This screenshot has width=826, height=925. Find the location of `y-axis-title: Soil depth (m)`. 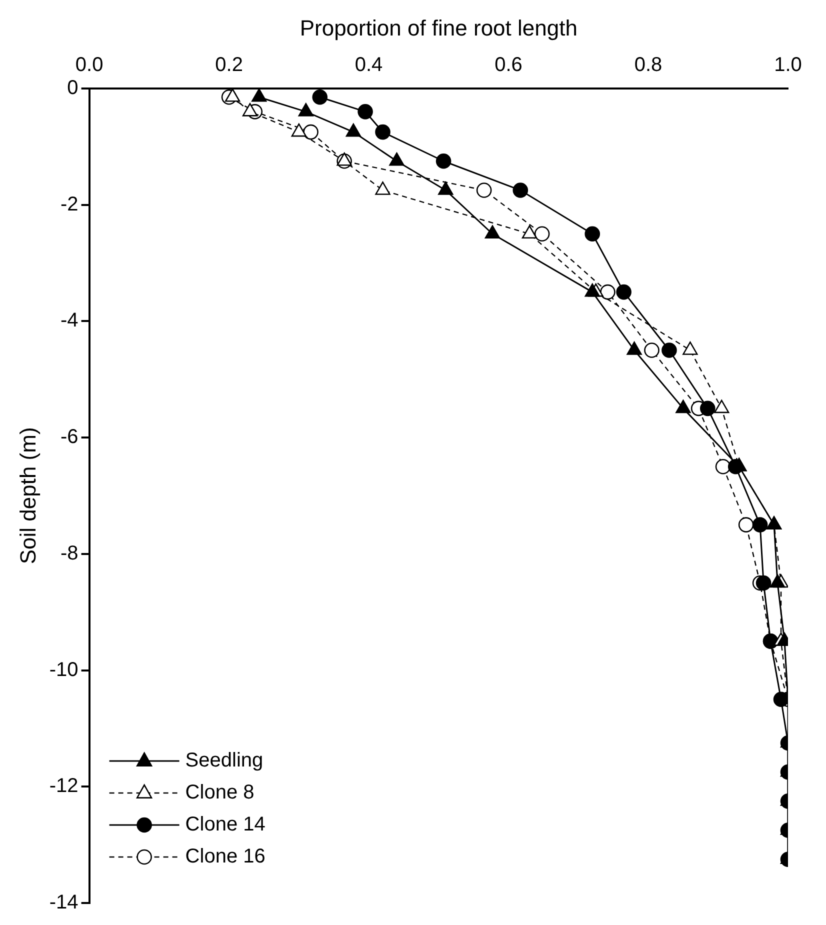

y-axis-title: Soil depth (m) is located at coordinates (27, 495).